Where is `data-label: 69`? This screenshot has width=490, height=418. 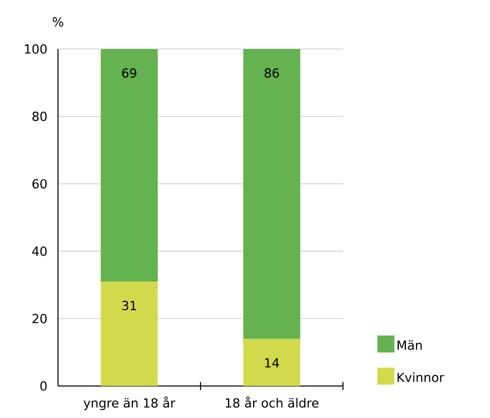
data-label: 69 is located at coordinates (129, 73).